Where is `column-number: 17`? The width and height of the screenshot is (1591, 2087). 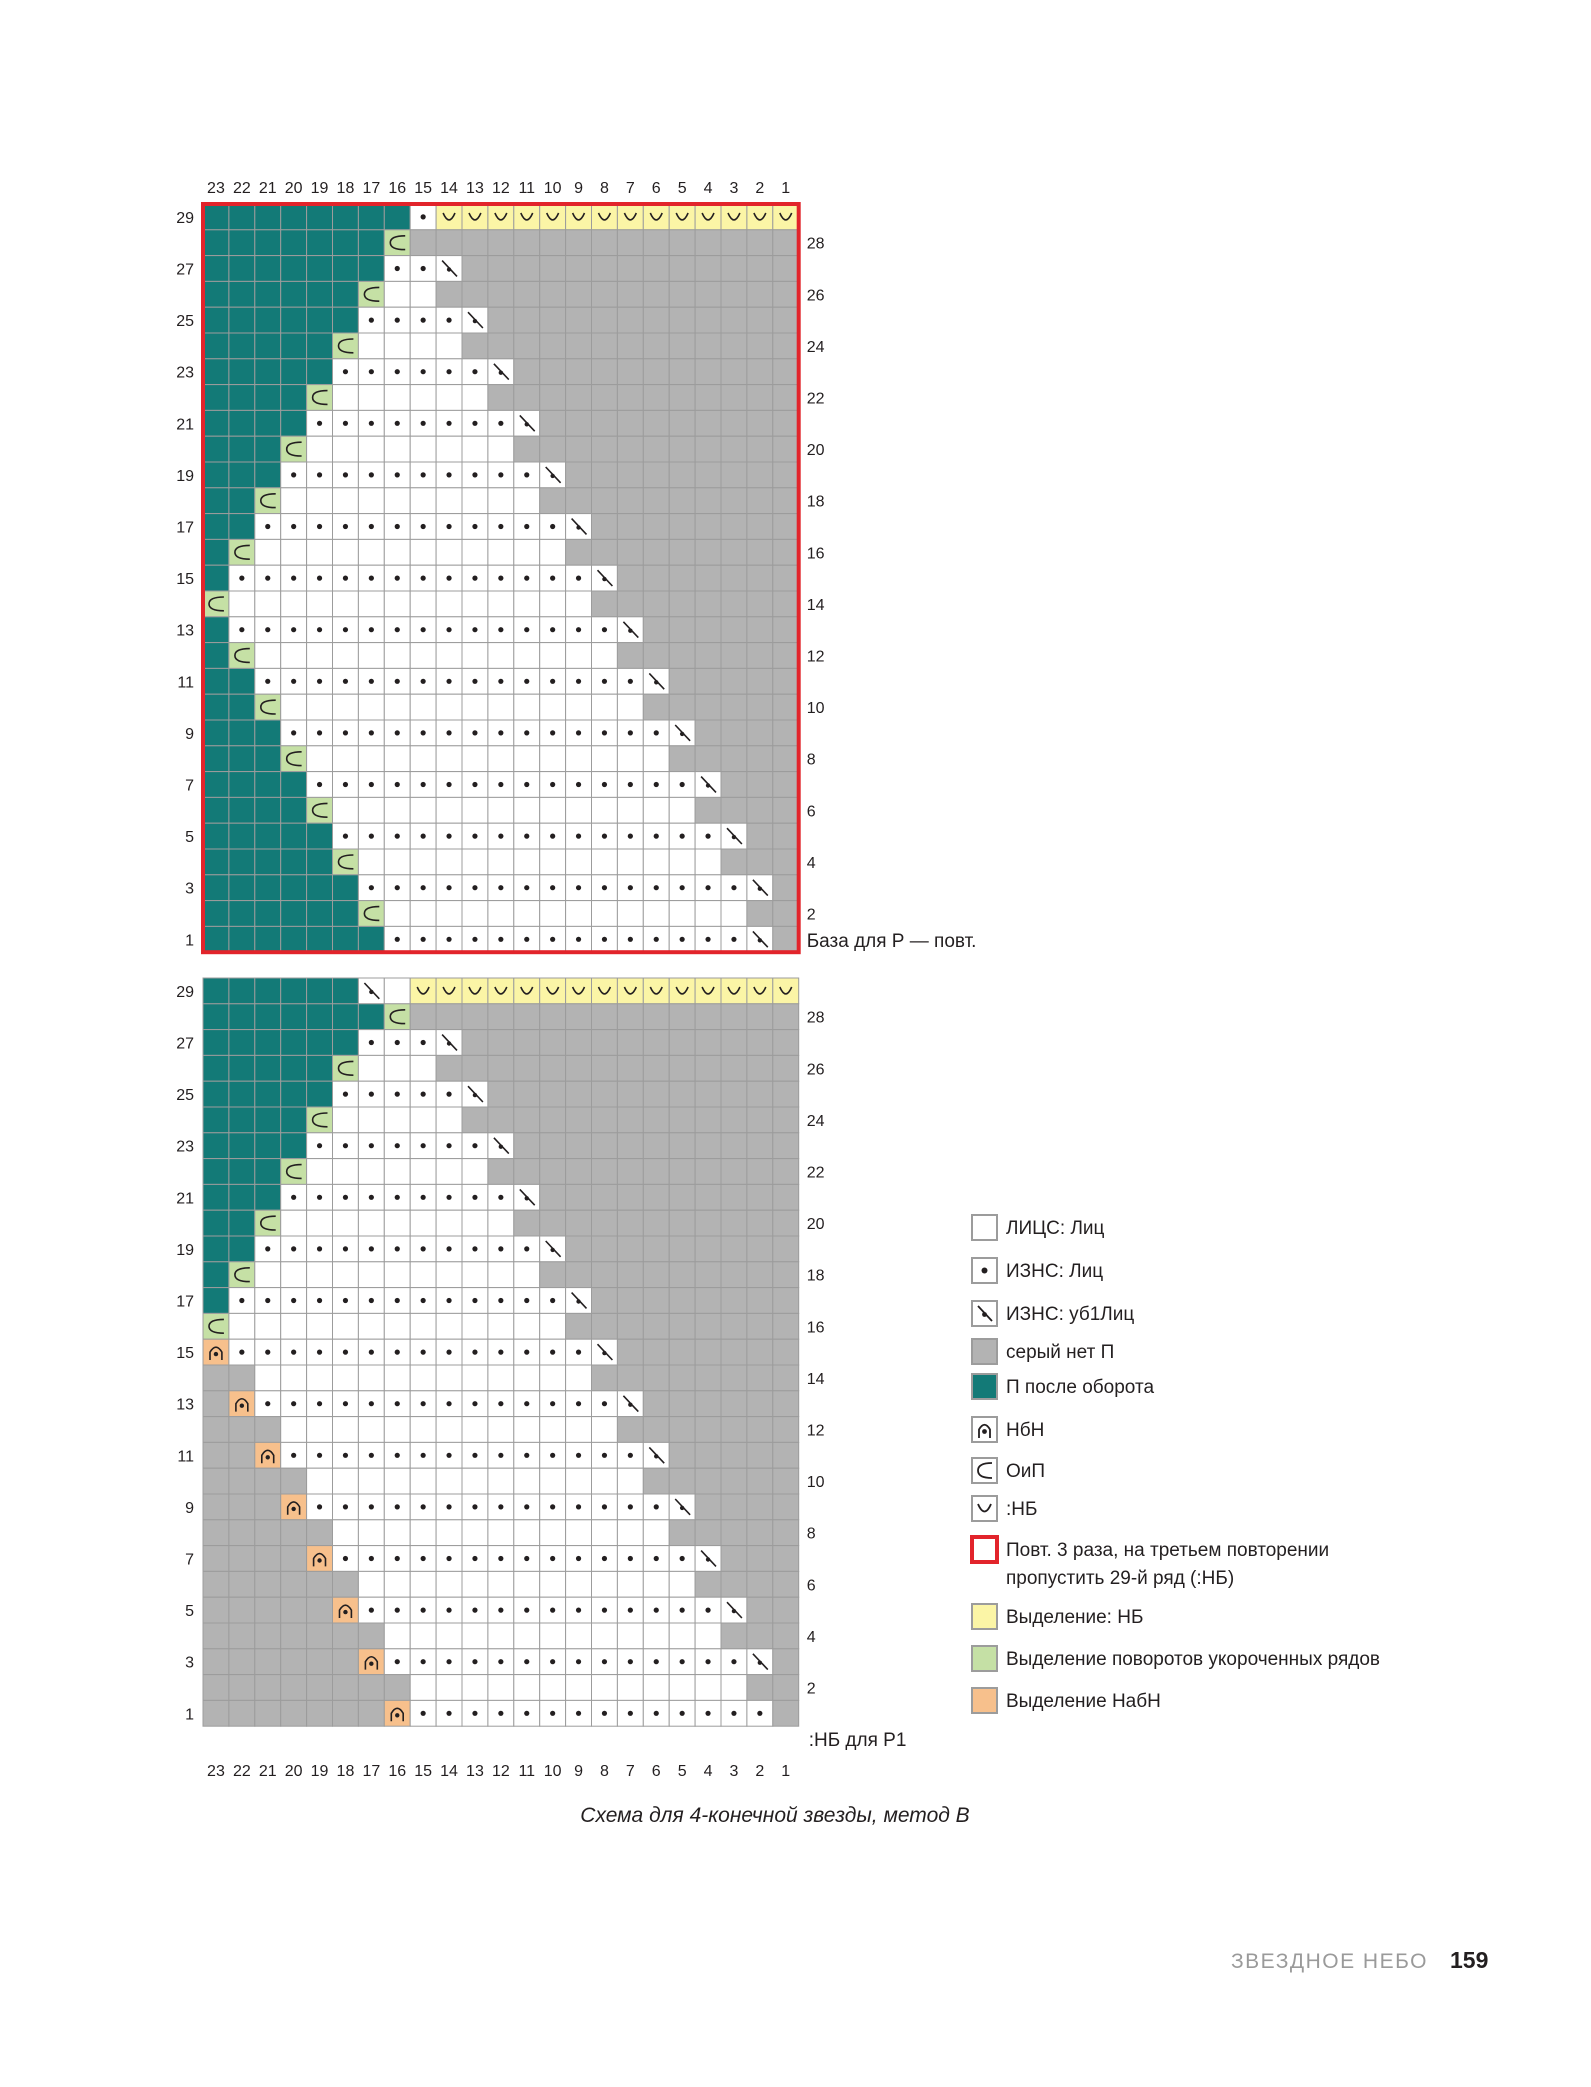
column-number: 17 is located at coordinates (371, 1771).